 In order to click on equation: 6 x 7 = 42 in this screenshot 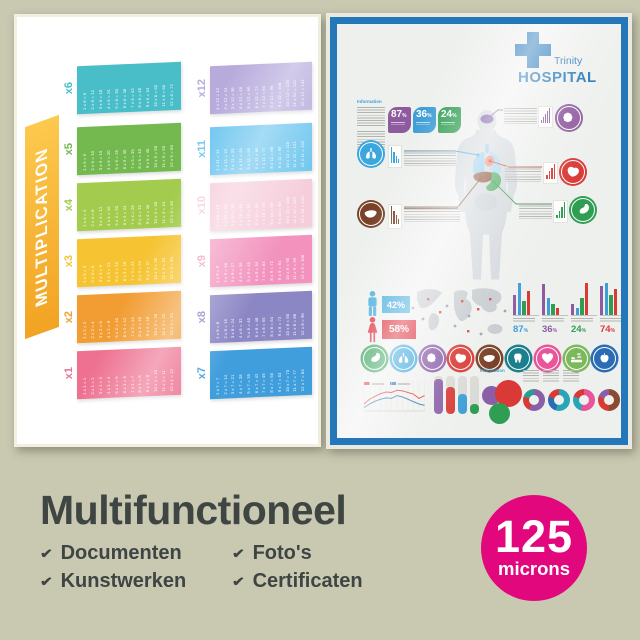, I will do `click(256, 383)`.